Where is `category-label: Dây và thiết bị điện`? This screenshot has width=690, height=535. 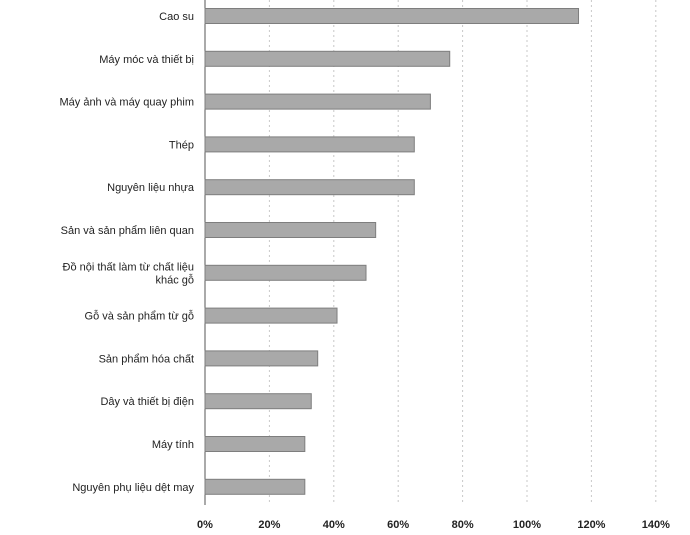 category-label: Dây và thiết bị điện is located at coordinates (147, 402).